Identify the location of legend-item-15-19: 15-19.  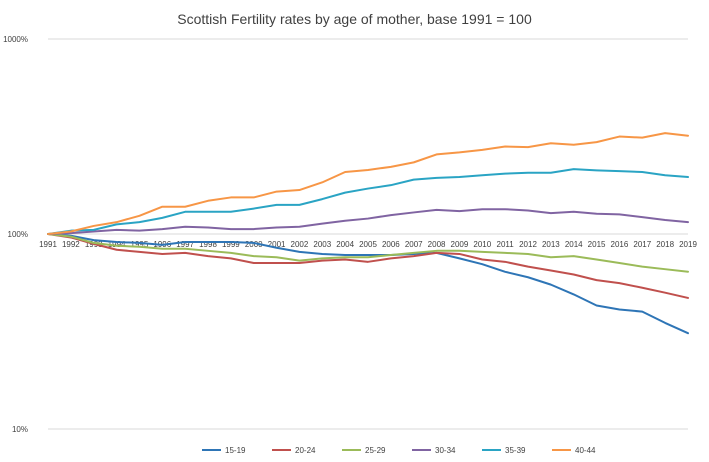
(224, 450).